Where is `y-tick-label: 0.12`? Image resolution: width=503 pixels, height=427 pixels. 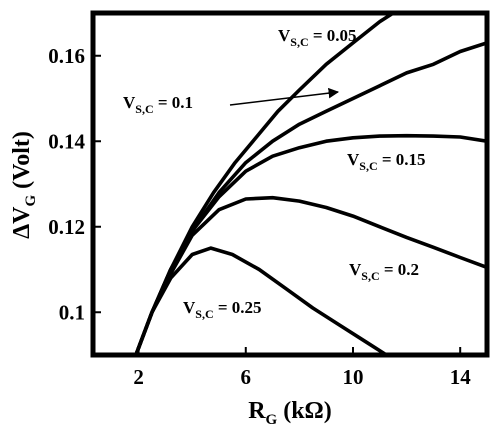
y-tick-label: 0.12 is located at coordinates (66, 227).